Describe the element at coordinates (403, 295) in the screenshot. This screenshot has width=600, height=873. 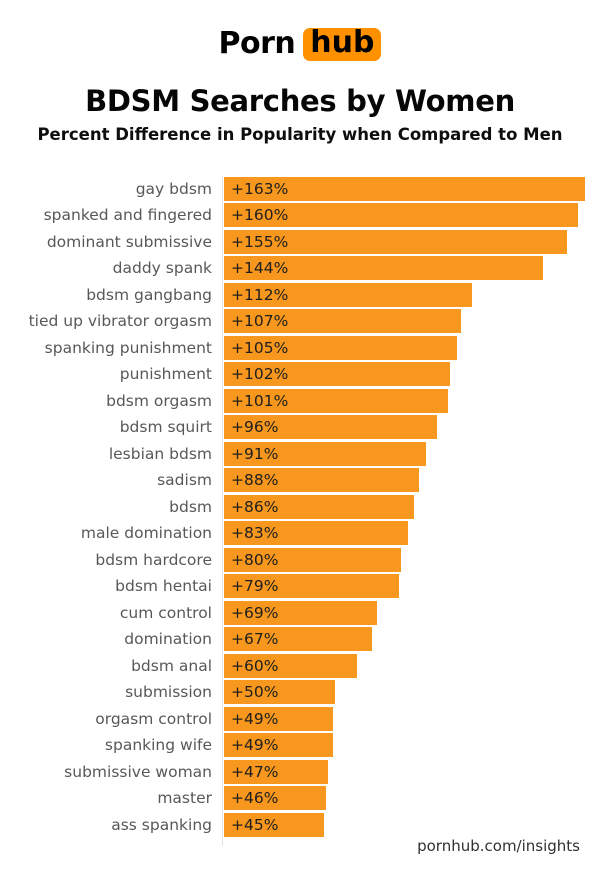
I see `bar-track: +112%` at that location.